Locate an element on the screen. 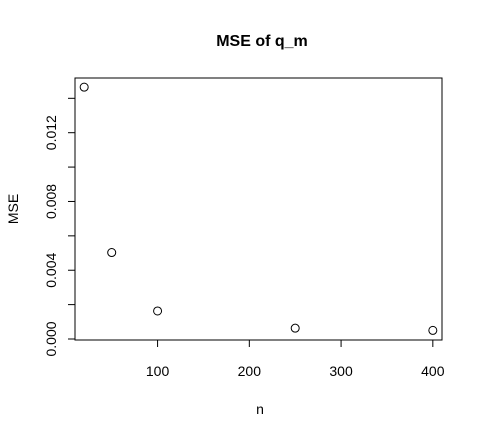  y-tick-label: 0.008 is located at coordinates (51, 201).